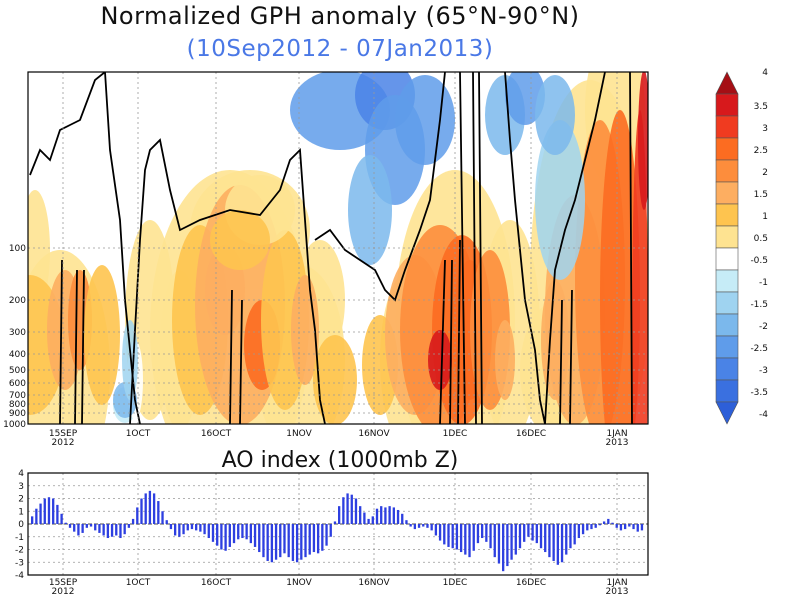 This screenshot has height=600, width=800. Describe the element at coordinates (216, 434) in the screenshot. I see `x-tick-label: 16OCT` at that location.